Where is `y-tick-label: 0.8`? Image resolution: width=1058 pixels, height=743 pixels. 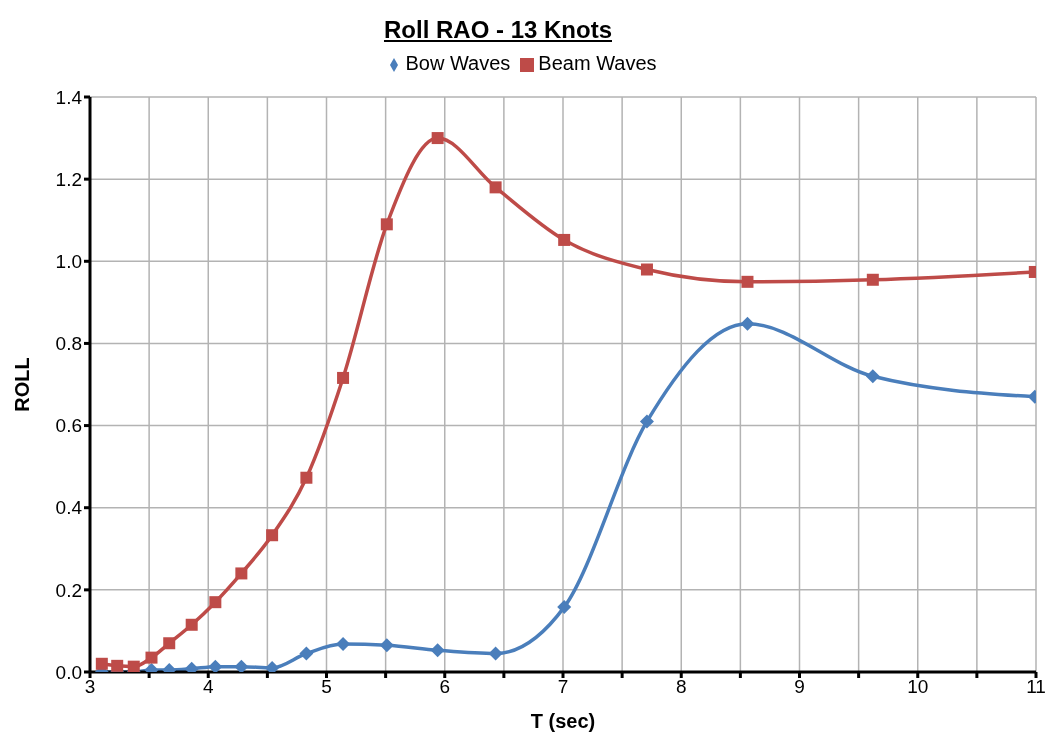
y-tick-label: 0.8 is located at coordinates (68, 344).